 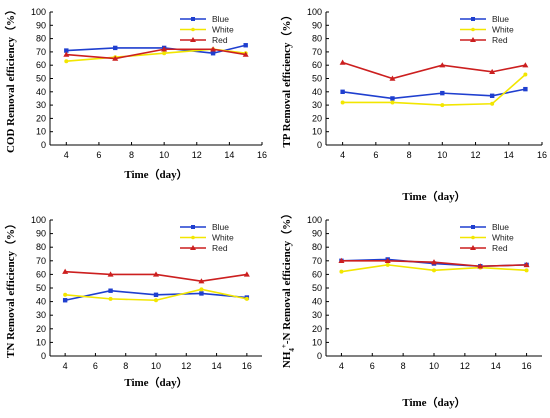 I want to click on x-tick-label: 8, so click(x=131, y=155).